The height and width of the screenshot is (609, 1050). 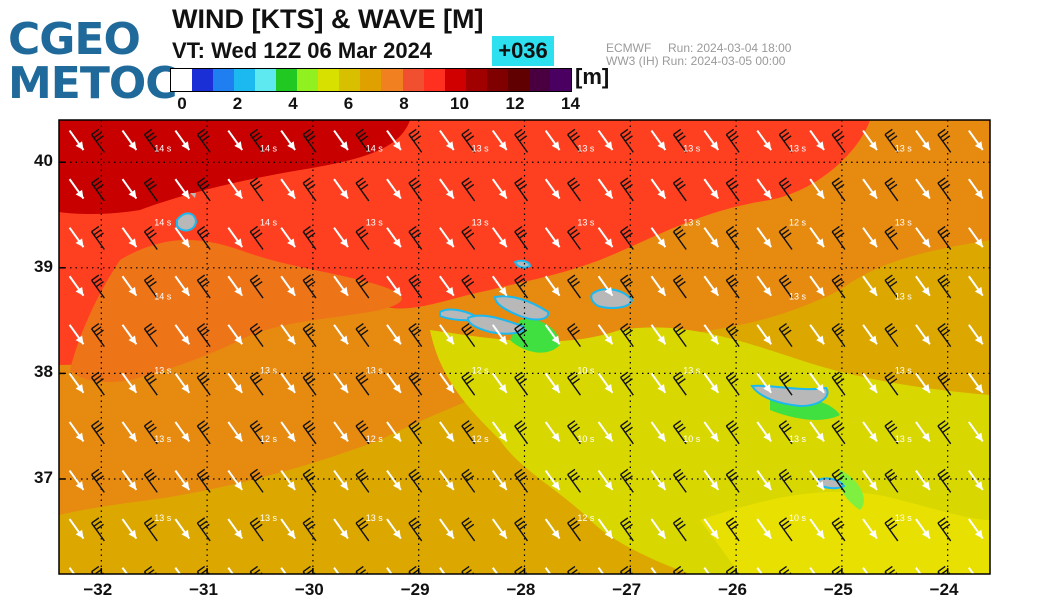 What do you see at coordinates (98, 589) in the screenshot?
I see `longitude-tick-label: −32` at bounding box center [98, 589].